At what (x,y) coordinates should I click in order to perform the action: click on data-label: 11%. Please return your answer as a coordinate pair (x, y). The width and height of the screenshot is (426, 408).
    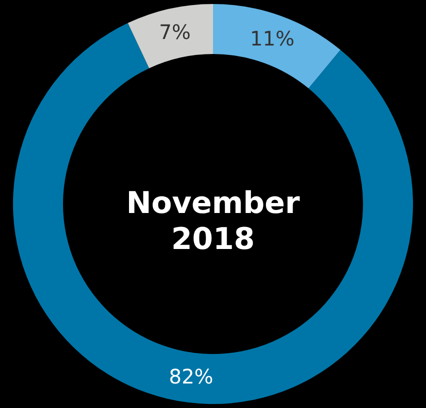
    Looking at the image, I should click on (272, 38).